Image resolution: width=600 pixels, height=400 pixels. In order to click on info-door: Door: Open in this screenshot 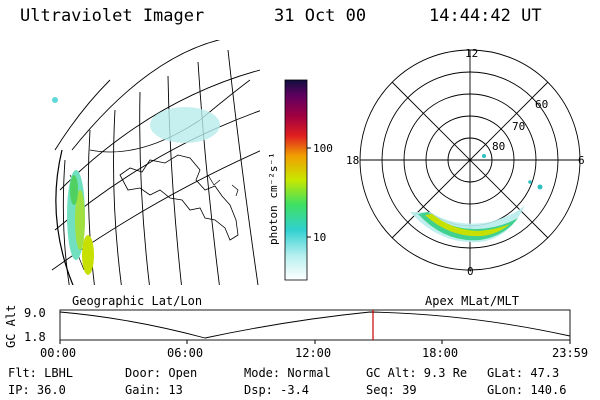, I will do `click(161, 373)`.